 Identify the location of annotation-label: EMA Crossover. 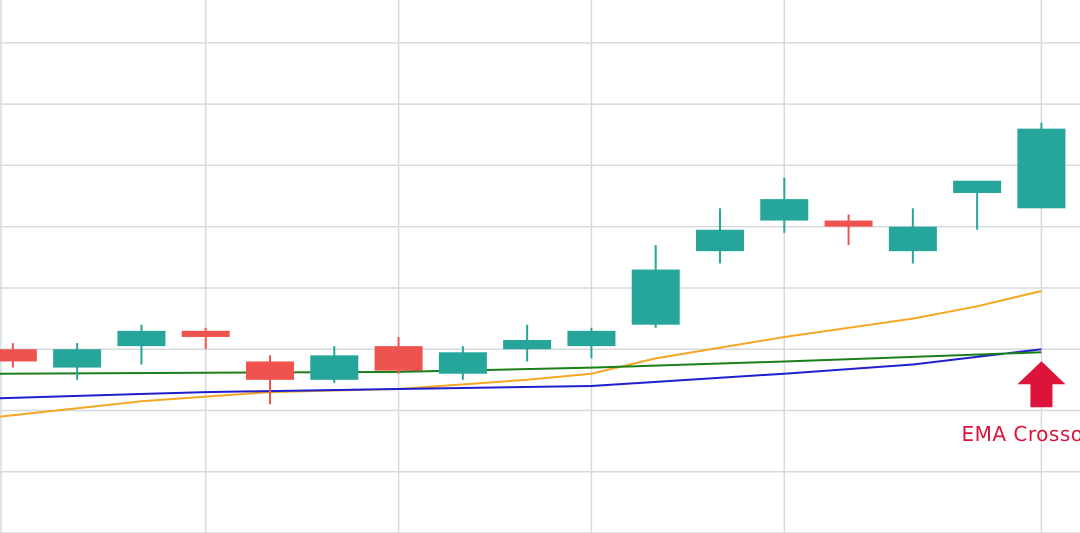
(1020, 434).